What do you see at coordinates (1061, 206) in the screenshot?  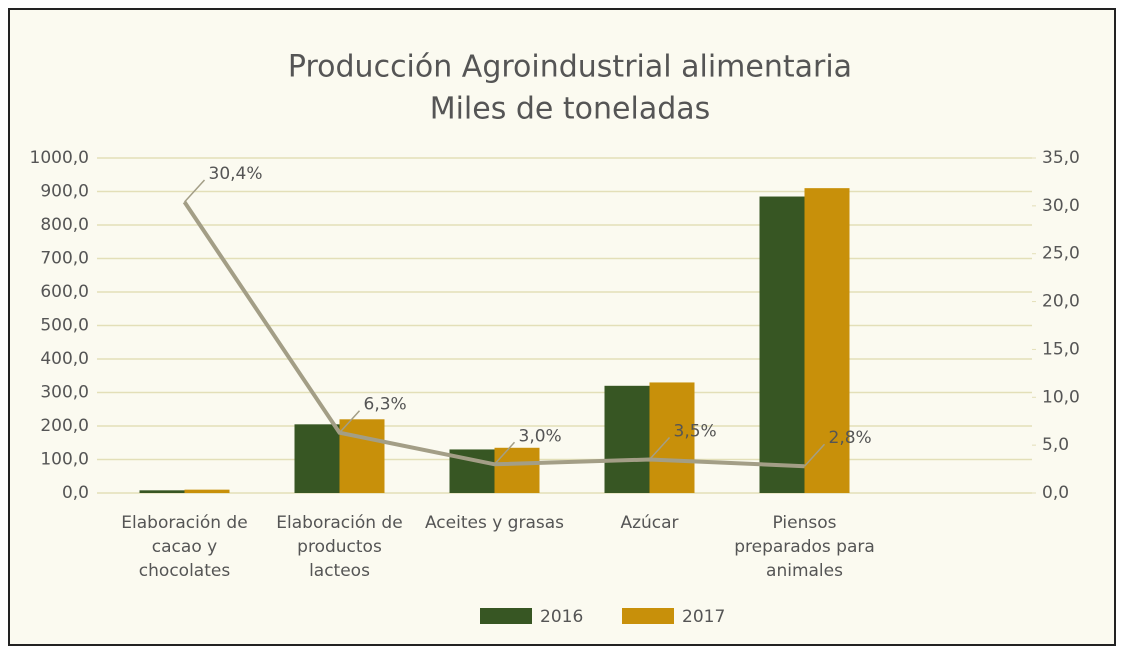 I see `y2-tick-label: 30,0` at bounding box center [1061, 206].